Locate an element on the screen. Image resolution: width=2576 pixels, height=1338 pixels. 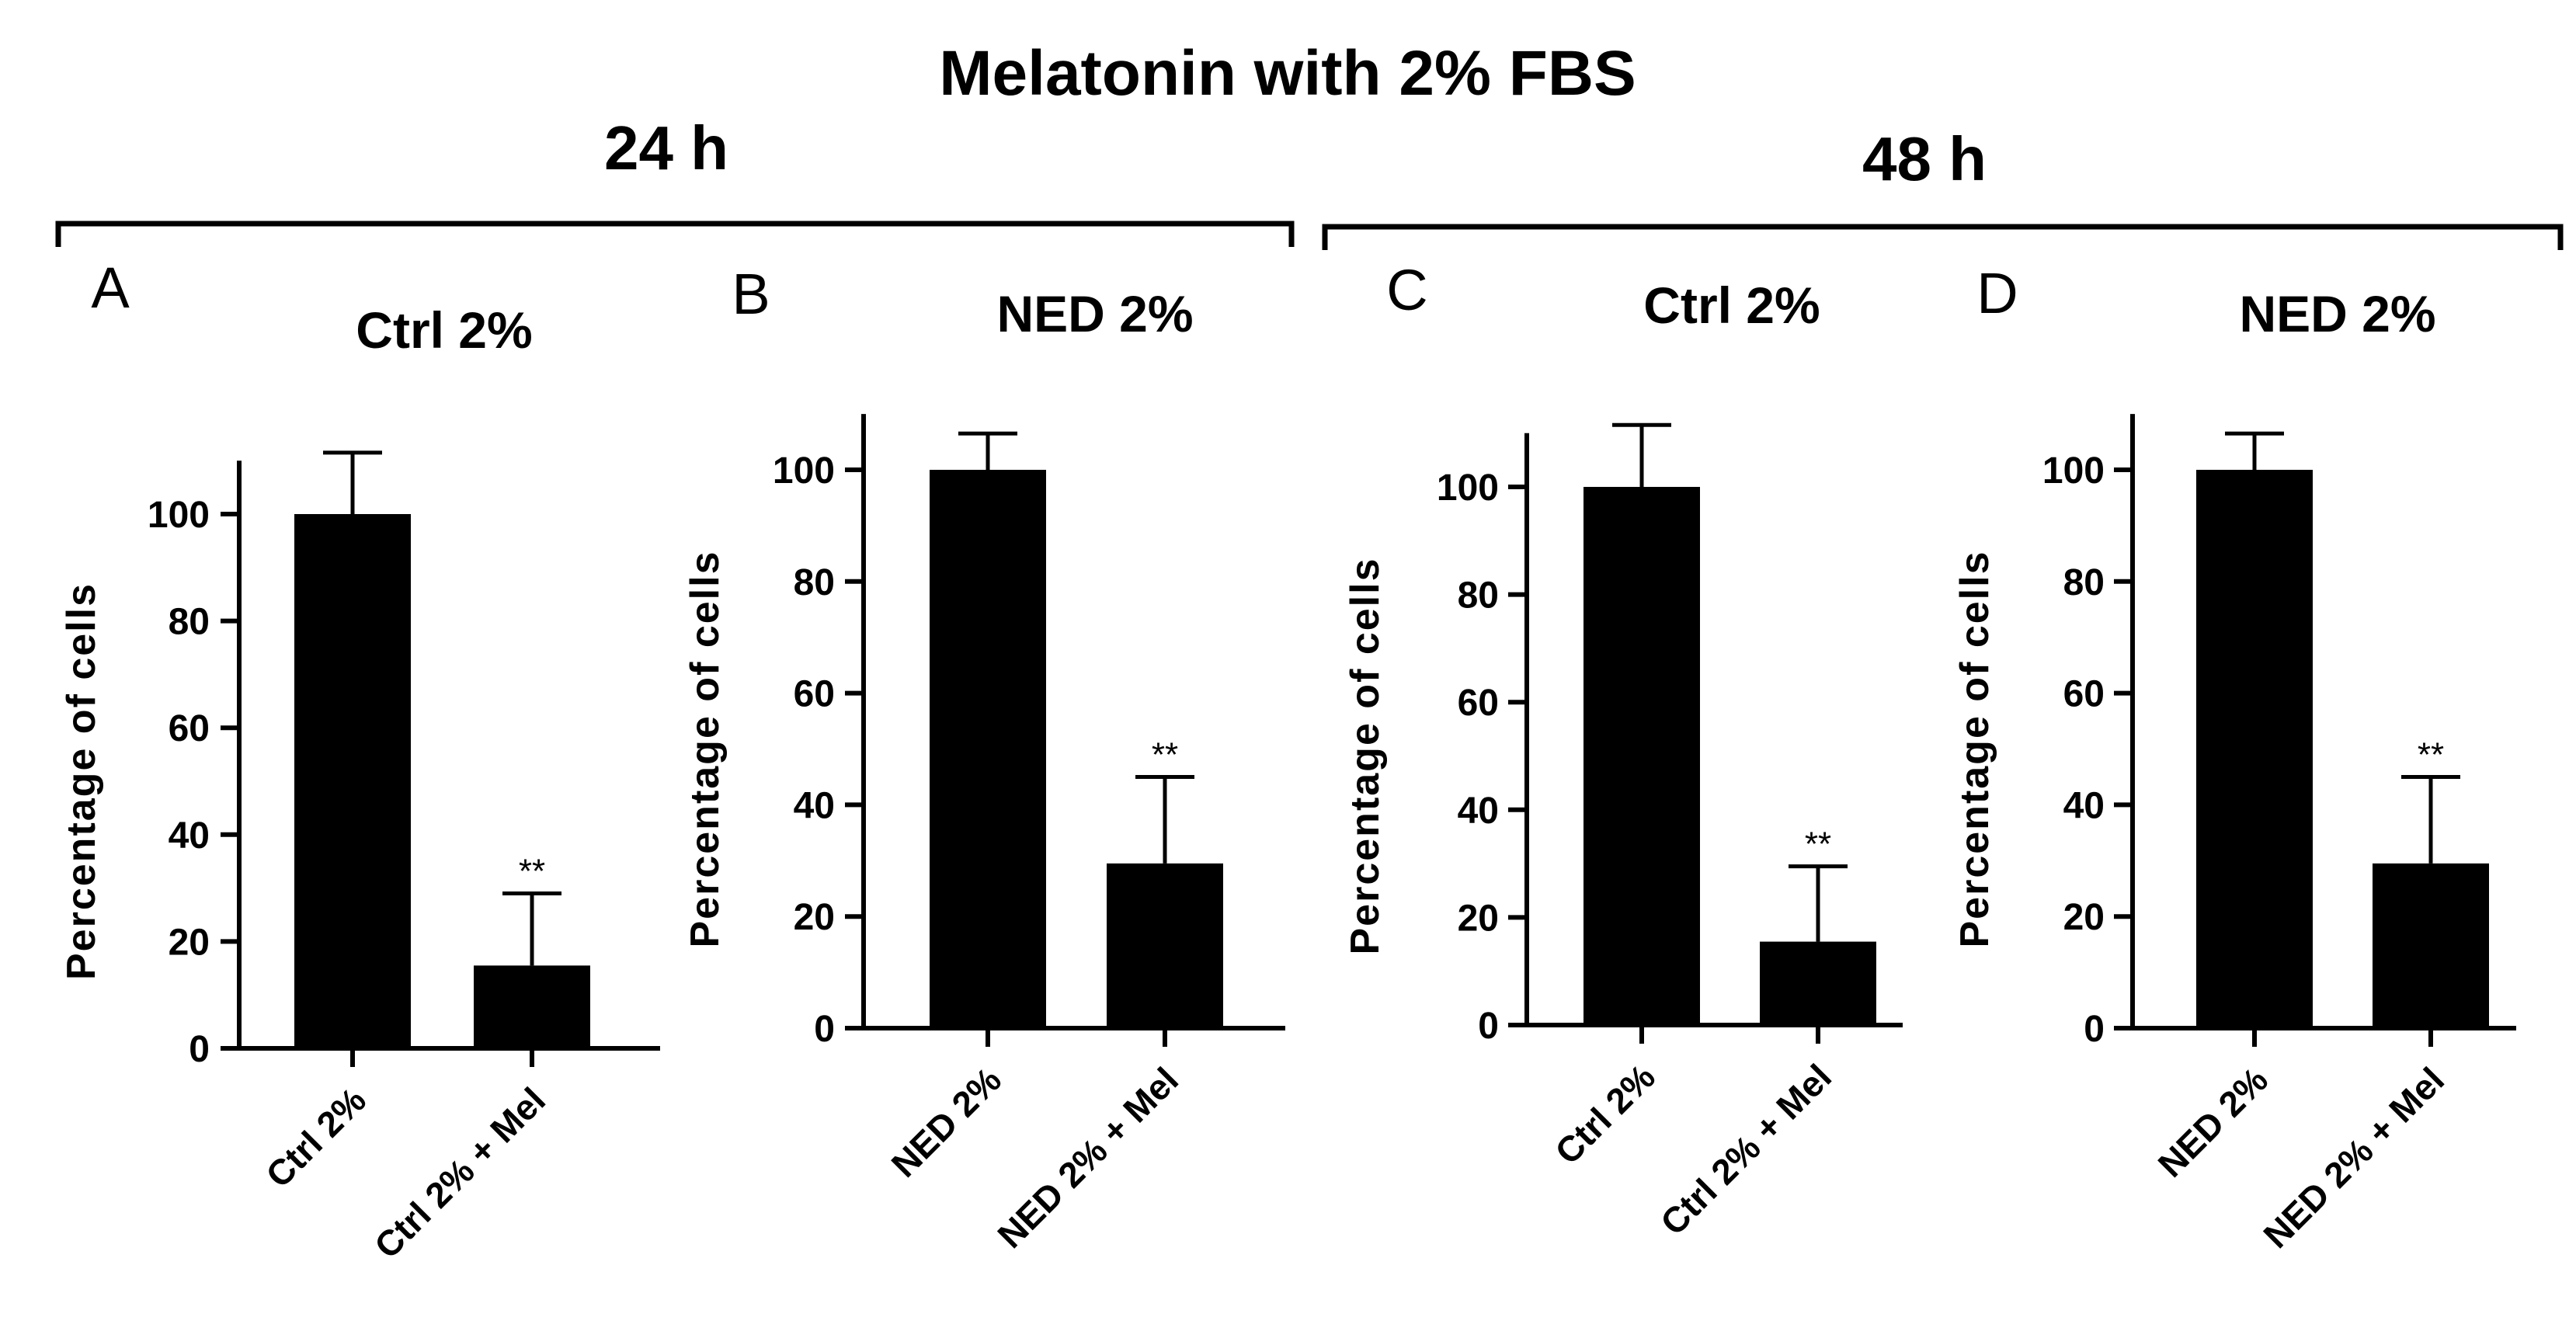
panel-letter: A is located at coordinates (110, 287).